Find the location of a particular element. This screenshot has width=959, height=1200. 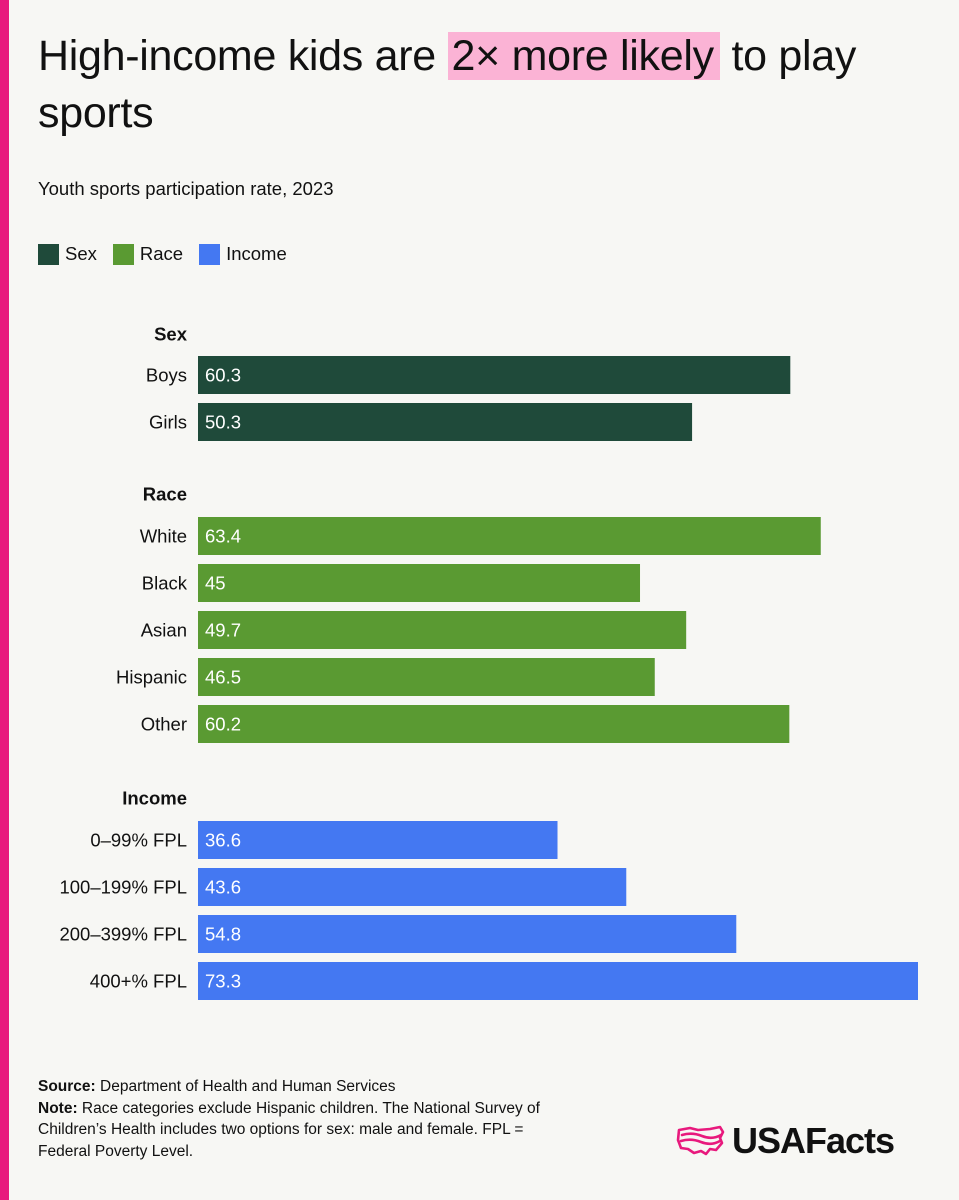

legend-label-sex: Sex is located at coordinates (81, 253).